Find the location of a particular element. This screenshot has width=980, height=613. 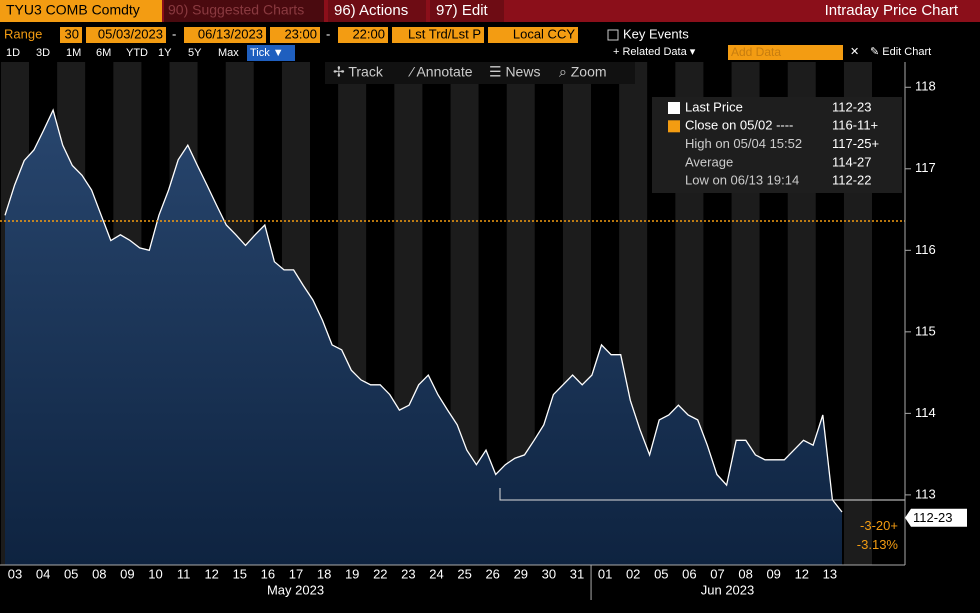

security-box is located at coordinates (81, 11).